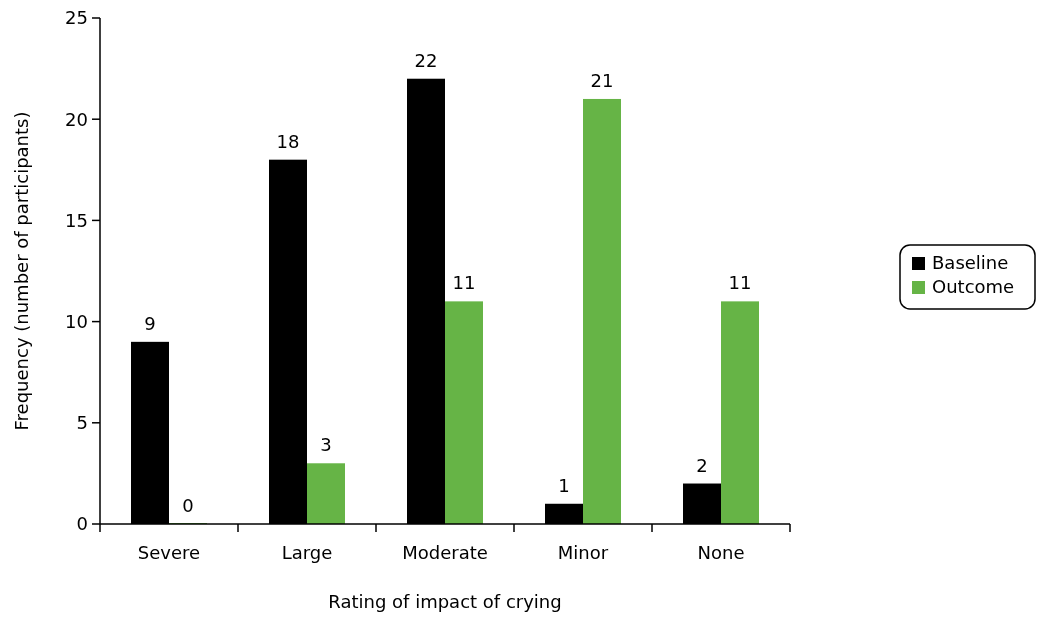 This screenshot has width=1039, height=617. Describe the element at coordinates (76, 220) in the screenshot. I see `y-tick-label: 15` at that location.